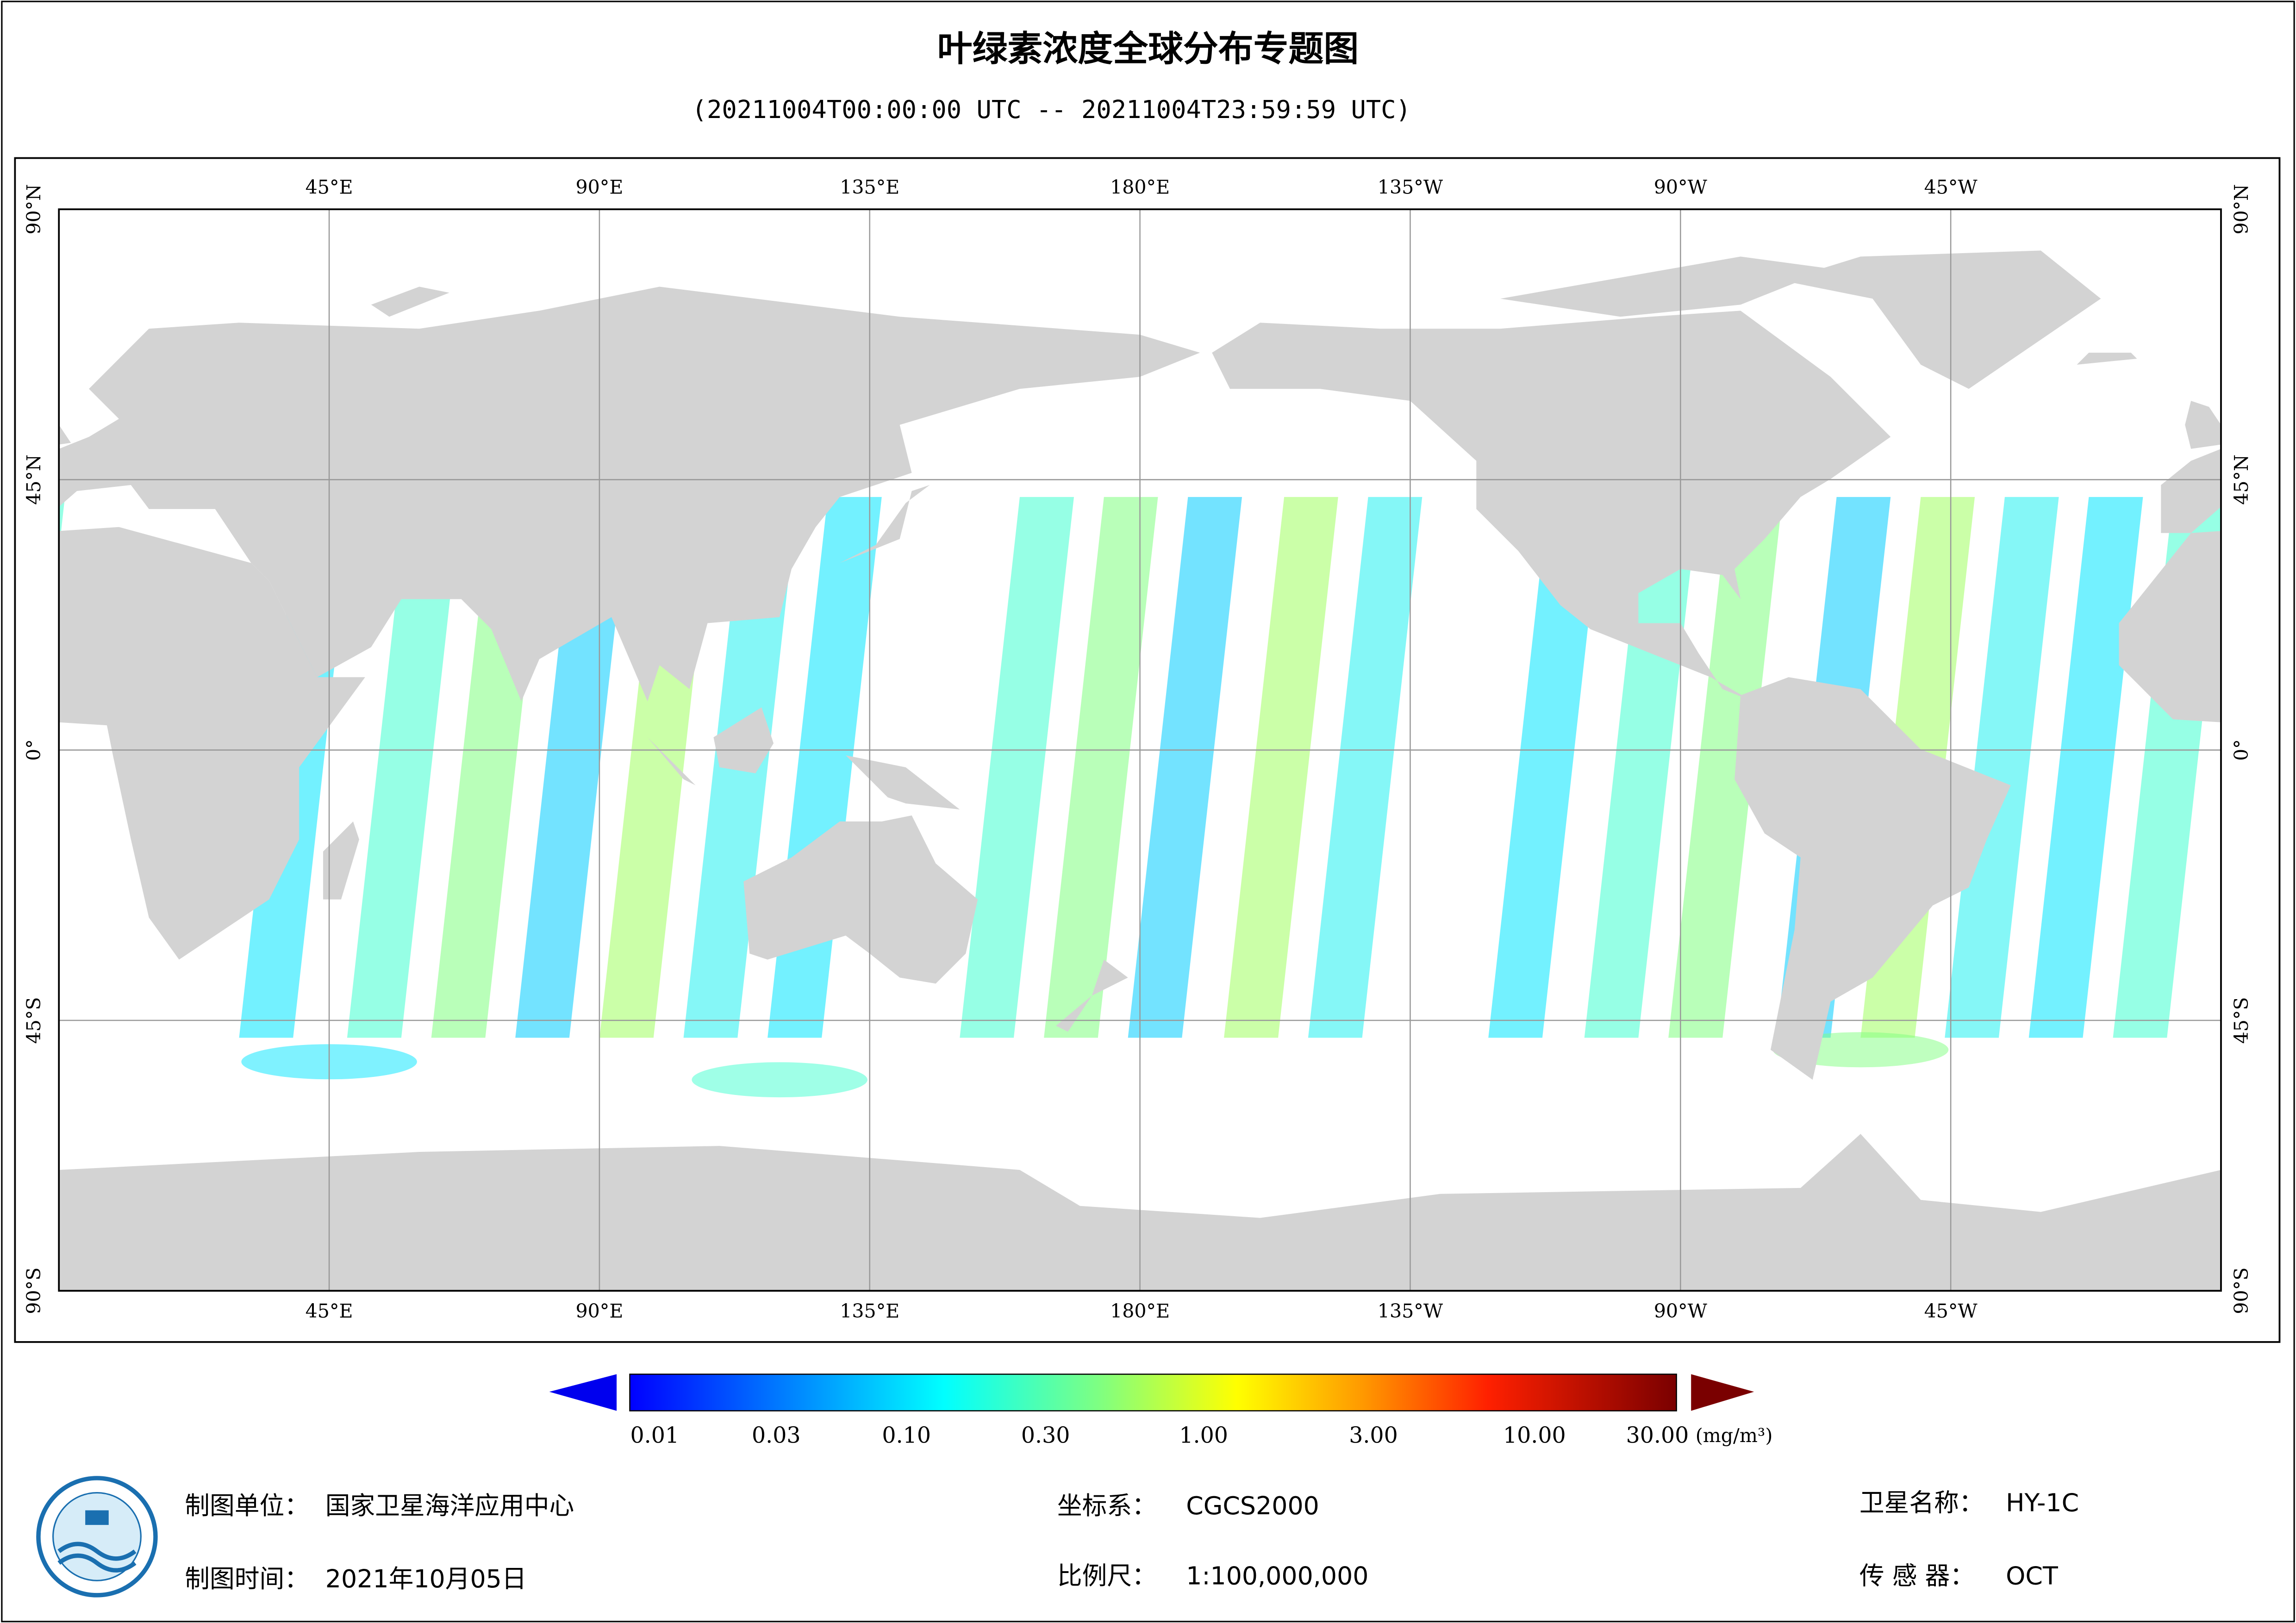 This screenshot has width=2296, height=1623. Describe the element at coordinates (1921, 1502) in the screenshot. I see `footer-label: 卫星名称：` at that location.